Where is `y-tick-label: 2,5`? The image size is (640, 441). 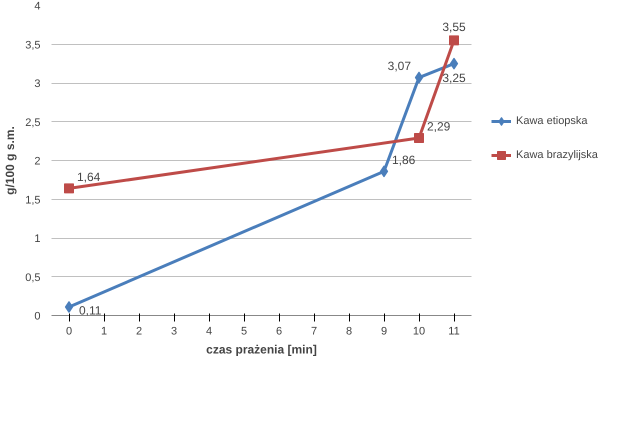 y-tick-label: 2,5 is located at coordinates (33, 122).